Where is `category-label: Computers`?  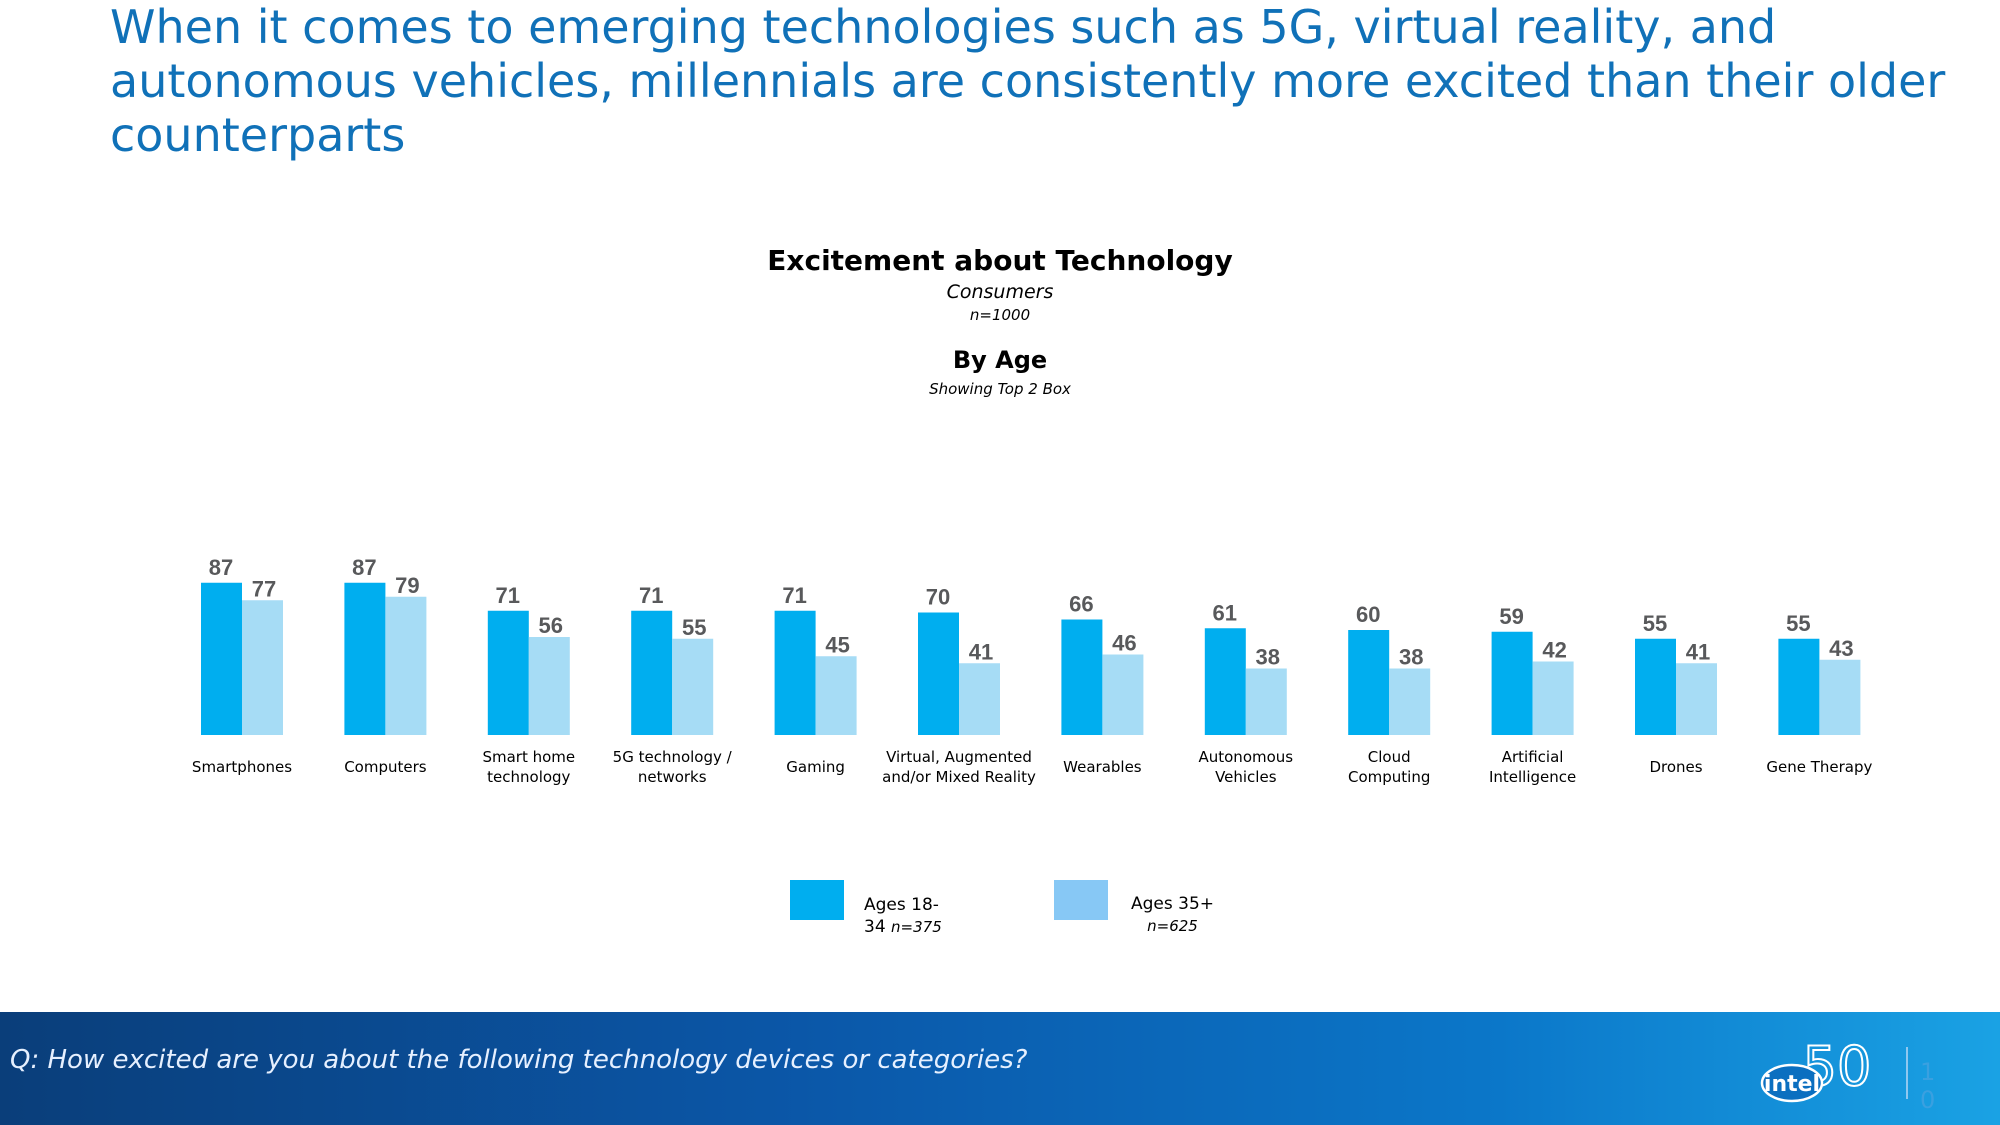 category-label: Computers is located at coordinates (385, 767).